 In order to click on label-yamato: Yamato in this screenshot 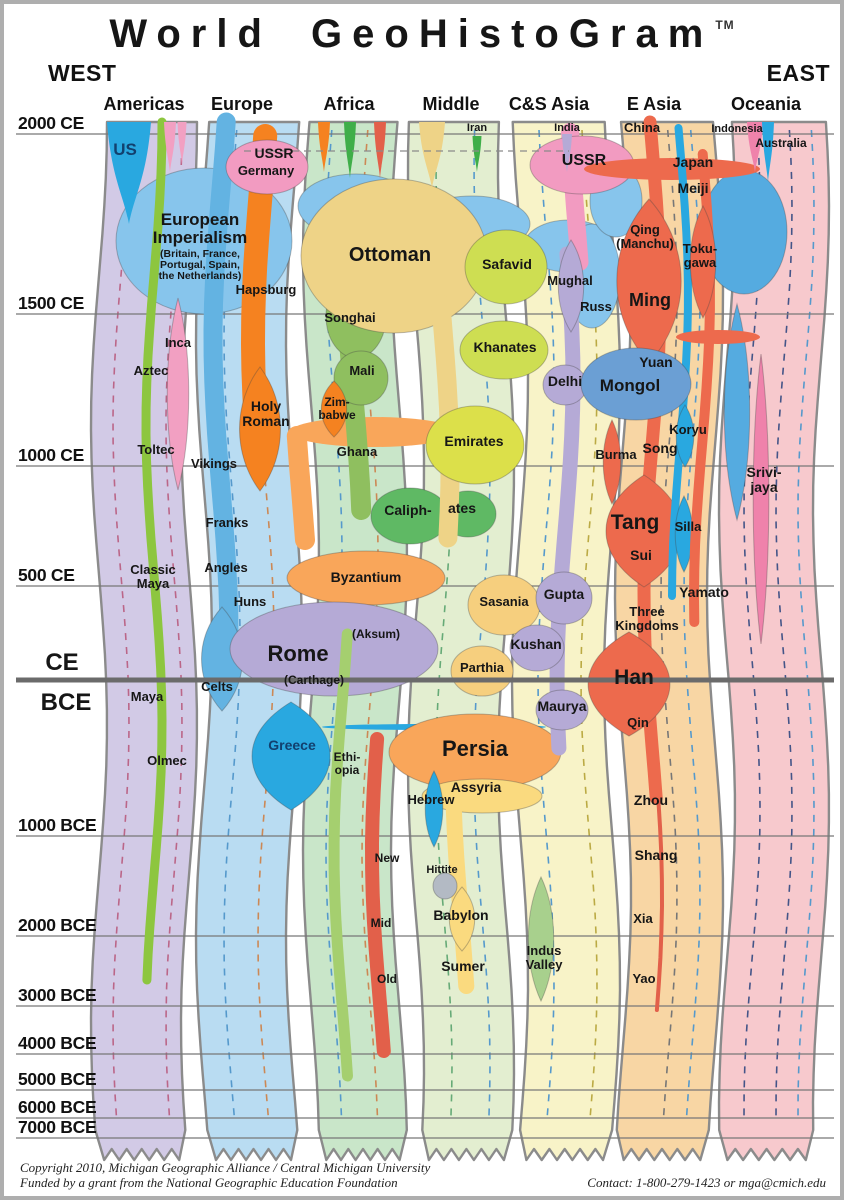, I will do `click(704, 592)`.